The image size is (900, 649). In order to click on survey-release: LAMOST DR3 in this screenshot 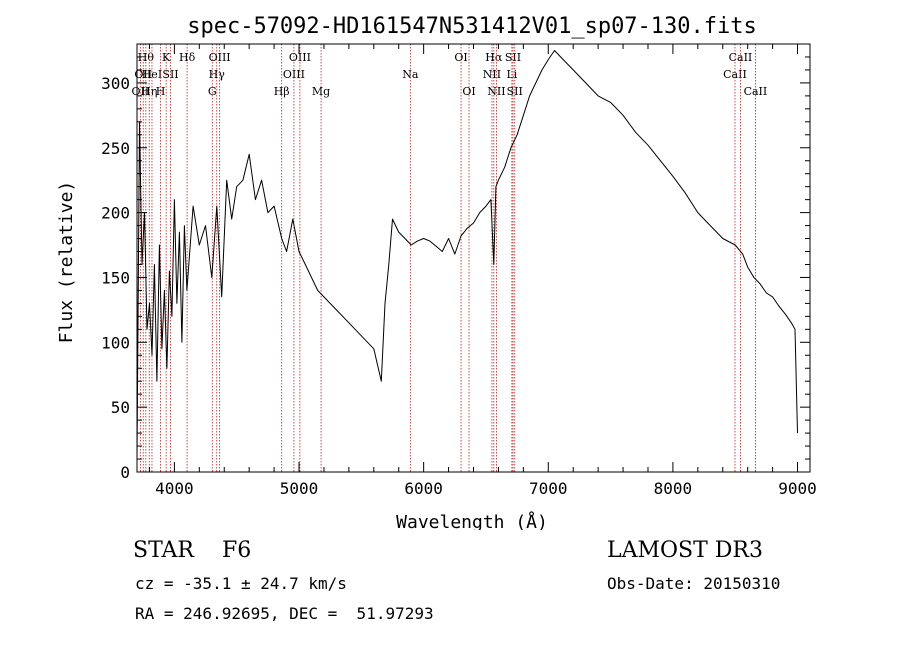, I will do `click(685, 550)`.